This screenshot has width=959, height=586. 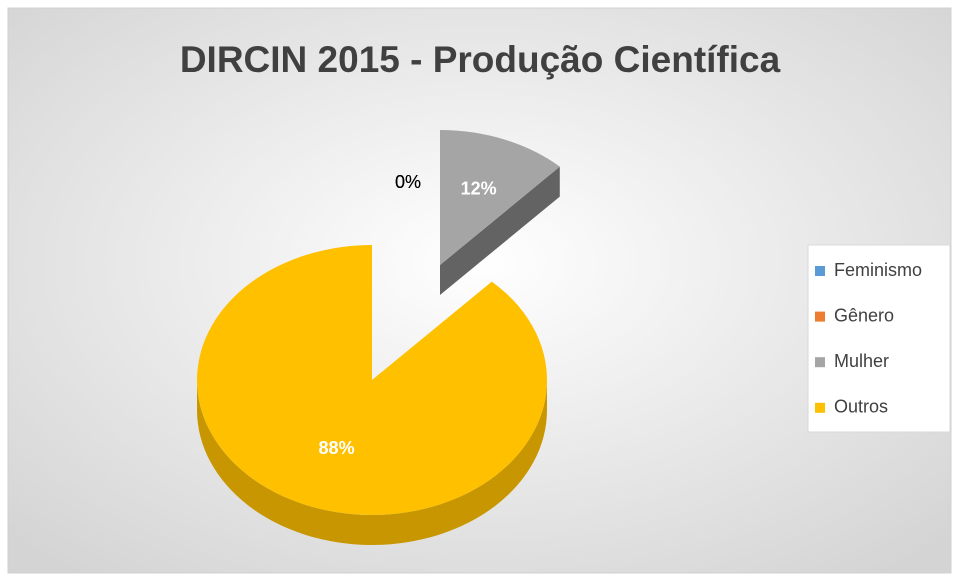 I want to click on pie-slice, so click(x=500, y=197).